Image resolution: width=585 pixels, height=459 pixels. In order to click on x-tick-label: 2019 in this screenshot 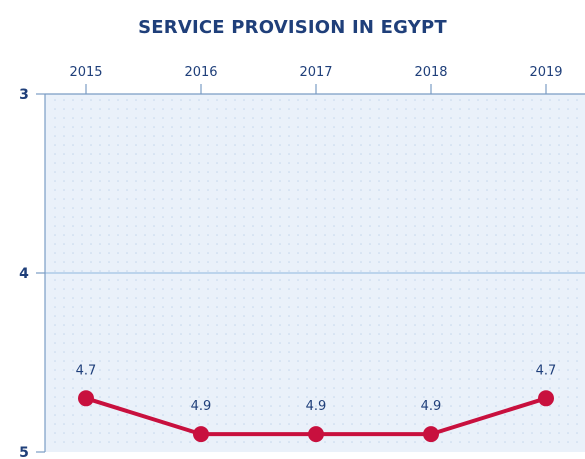, I will do `click(545, 72)`.